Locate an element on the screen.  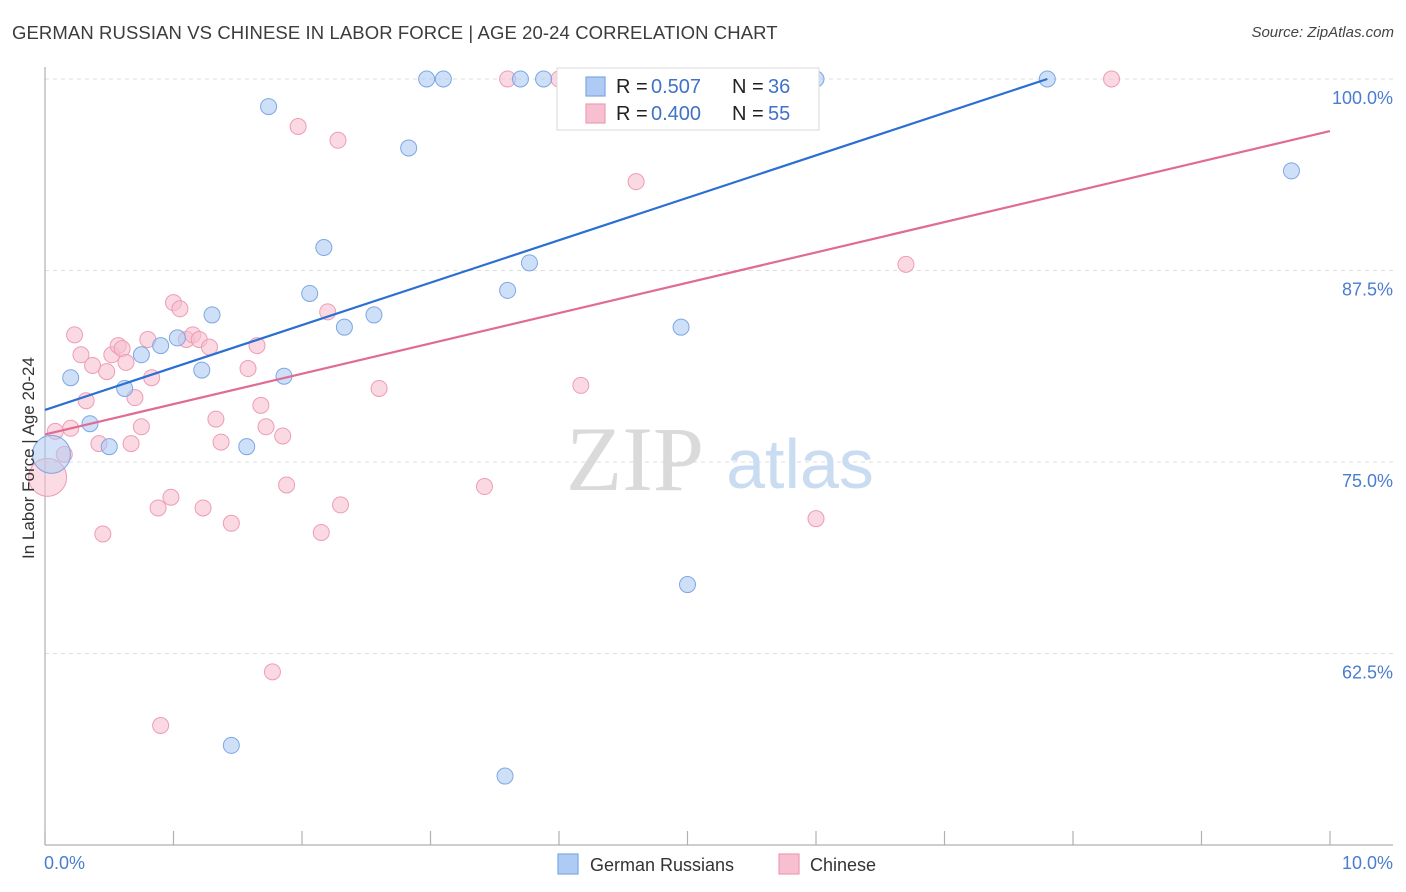
watermark-zip: ZIP is located at coordinates (635, 459).